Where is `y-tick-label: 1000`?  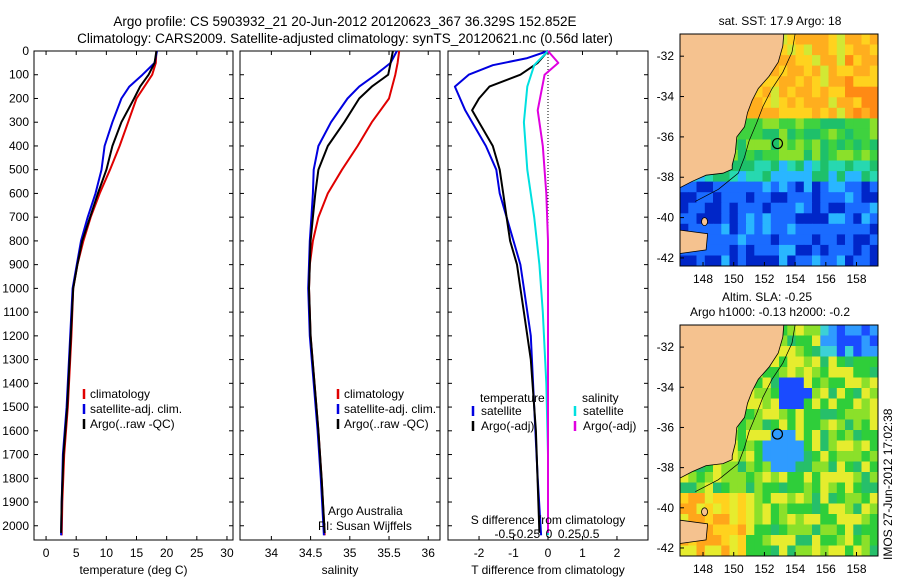 y-tick-label: 1000 is located at coordinates (15, 288).